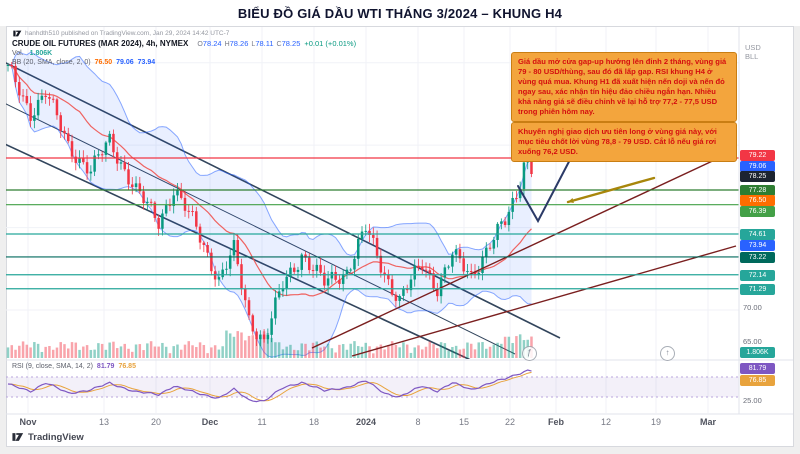 The width and height of the screenshot is (800, 454). Describe the element at coordinates (529, 353) in the screenshot. I see `chart-marker-icon-1: ƒ` at that location.